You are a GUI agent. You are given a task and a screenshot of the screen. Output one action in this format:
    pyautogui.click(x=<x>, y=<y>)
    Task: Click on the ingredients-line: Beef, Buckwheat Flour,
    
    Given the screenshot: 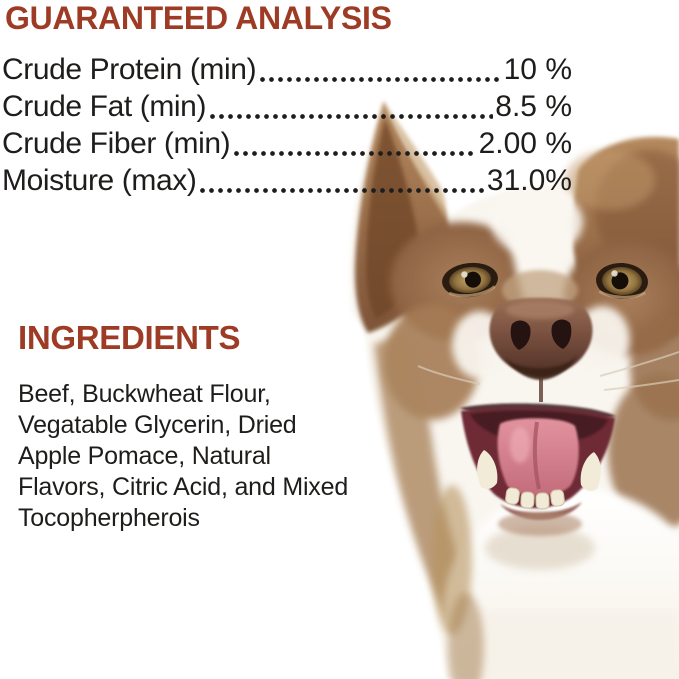 What is the action you would take?
    pyautogui.click(x=144, y=394)
    